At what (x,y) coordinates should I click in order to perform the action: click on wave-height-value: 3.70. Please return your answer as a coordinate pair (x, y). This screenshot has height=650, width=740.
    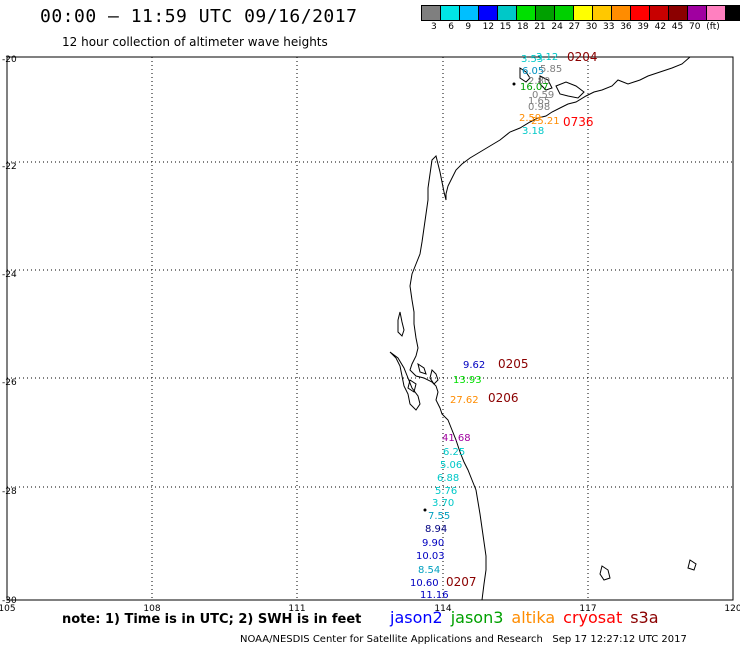
    Looking at the image, I should click on (443, 503).